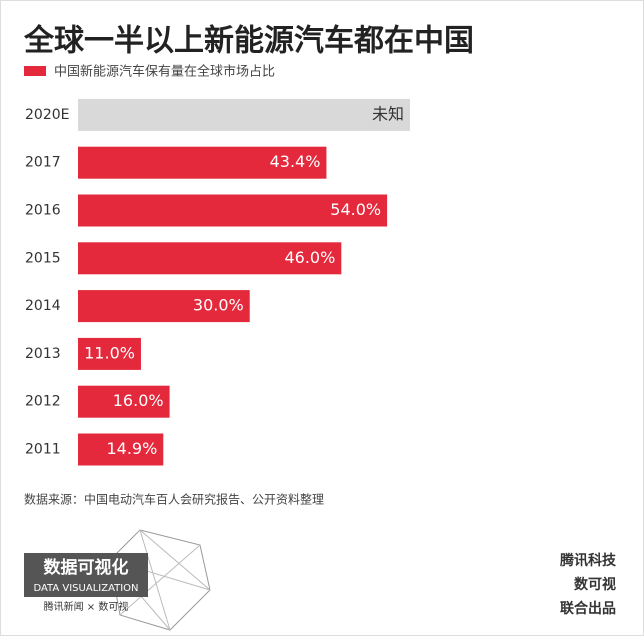 Image resolution: width=644 pixels, height=636 pixels. Describe the element at coordinates (164, 72) in the screenshot. I see `legend-label: 中国新能源汽车保有量在全球市场占比` at that location.